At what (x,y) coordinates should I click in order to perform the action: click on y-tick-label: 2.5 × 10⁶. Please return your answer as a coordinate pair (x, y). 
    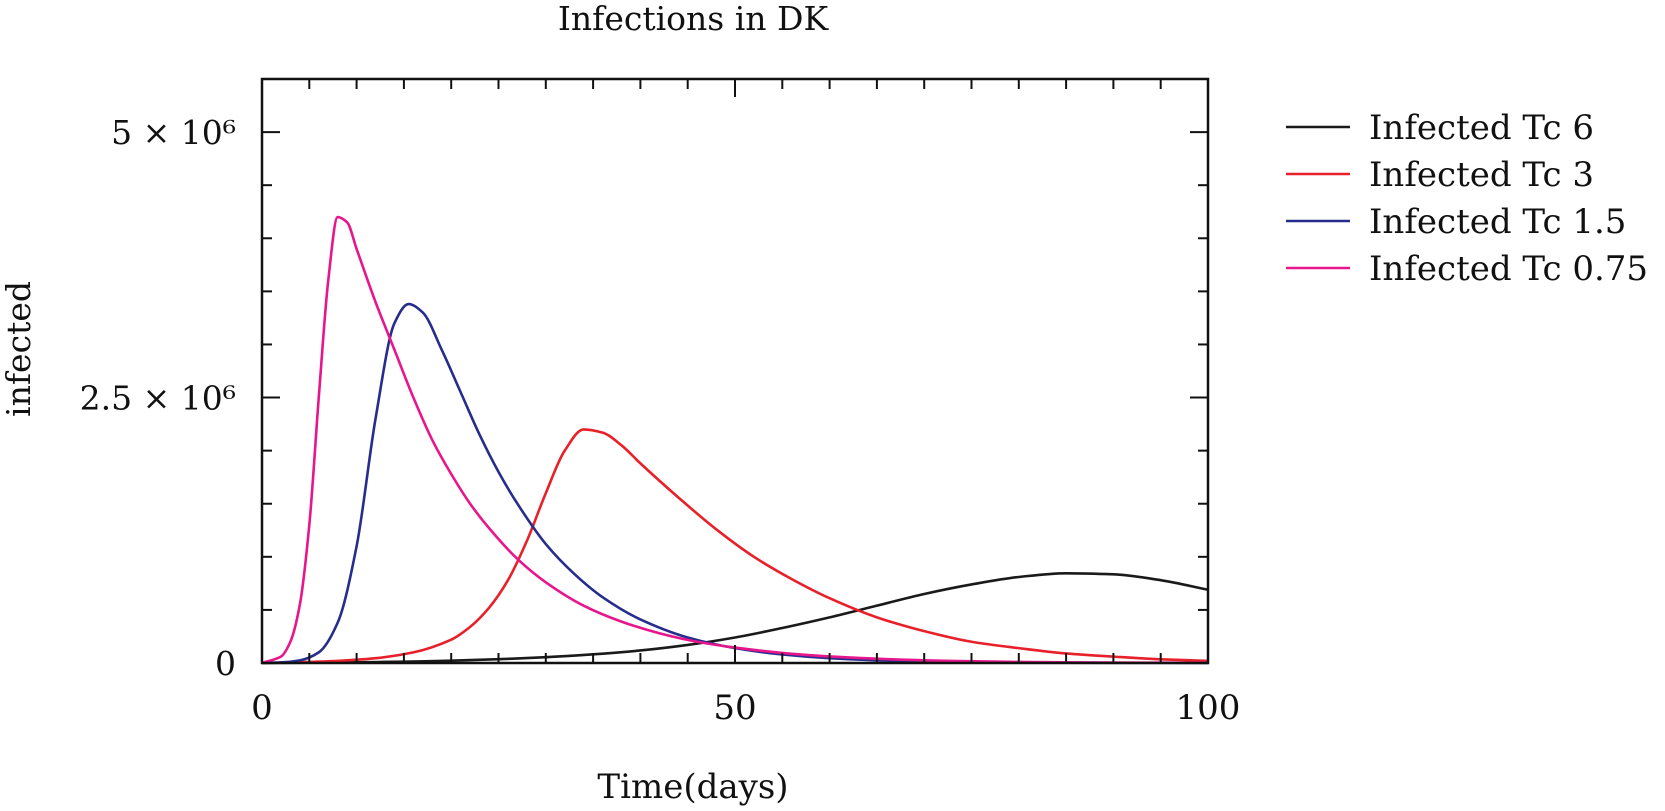
    Looking at the image, I should click on (158, 398).